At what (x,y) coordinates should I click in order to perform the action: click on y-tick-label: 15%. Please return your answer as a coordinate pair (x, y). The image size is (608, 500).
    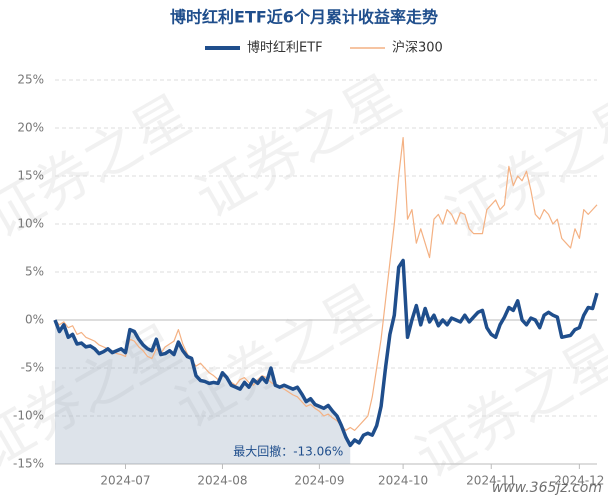
    Looking at the image, I should click on (30, 176).